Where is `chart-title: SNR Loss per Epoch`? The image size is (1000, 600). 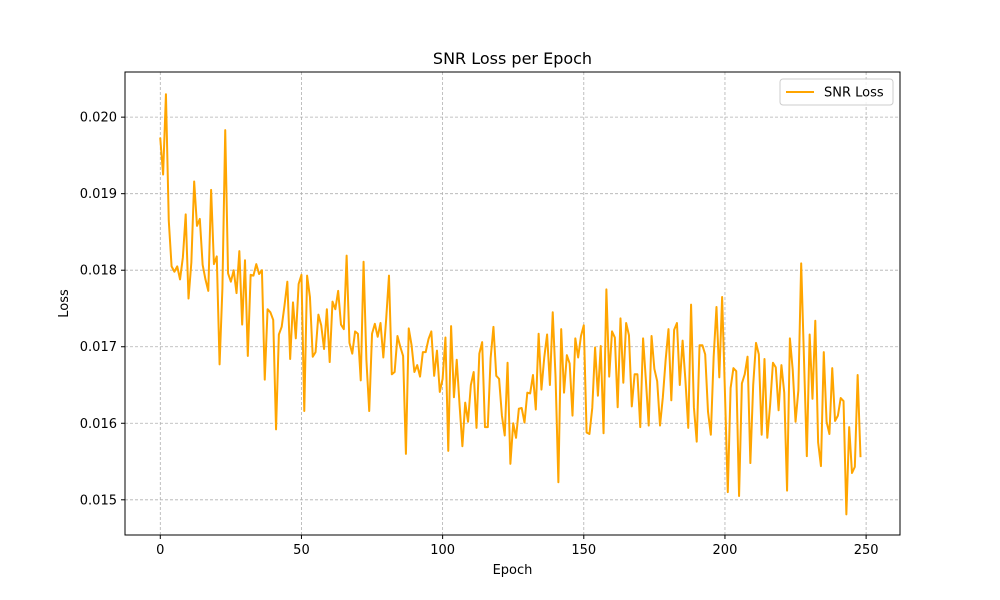
chart-title: SNR Loss per Epoch is located at coordinates (512, 58).